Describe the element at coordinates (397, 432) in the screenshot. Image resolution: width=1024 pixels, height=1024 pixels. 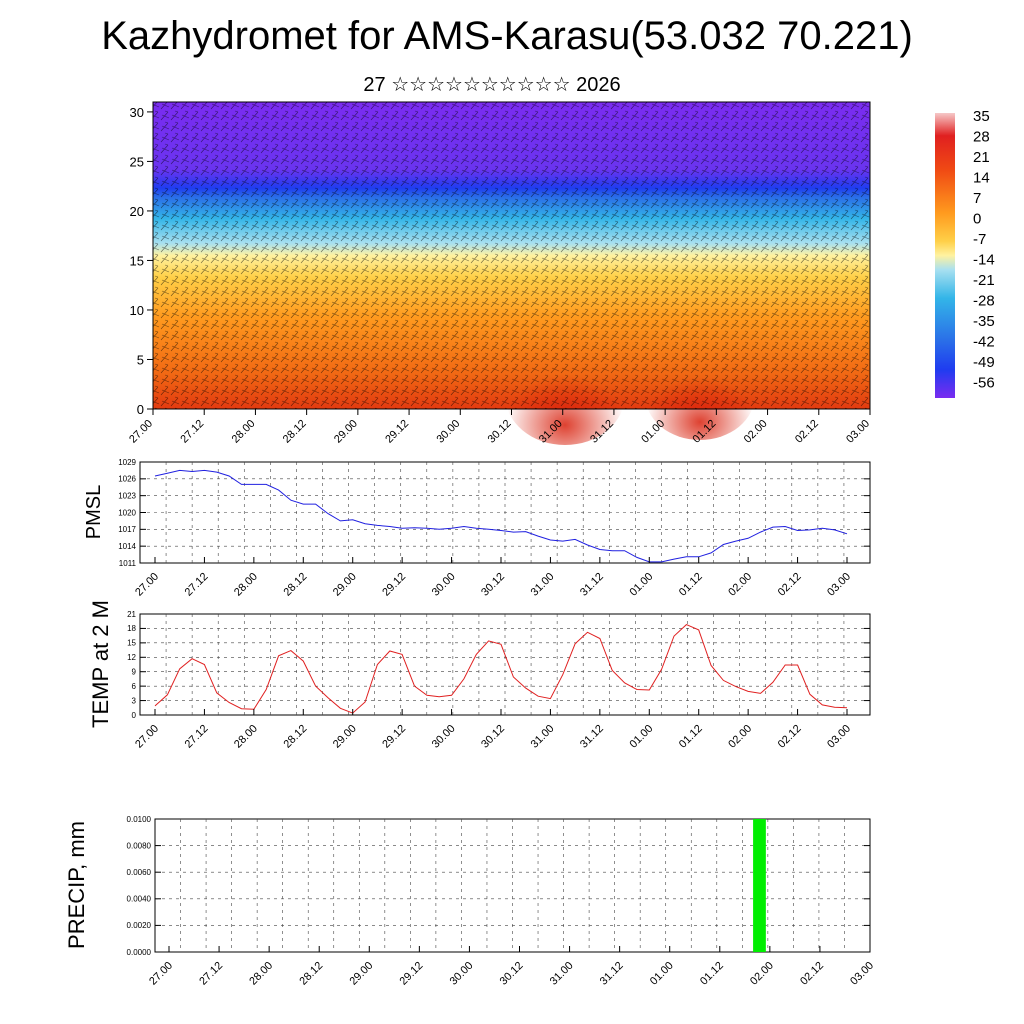
I see `cs-x-tick-label: 29.12` at that location.